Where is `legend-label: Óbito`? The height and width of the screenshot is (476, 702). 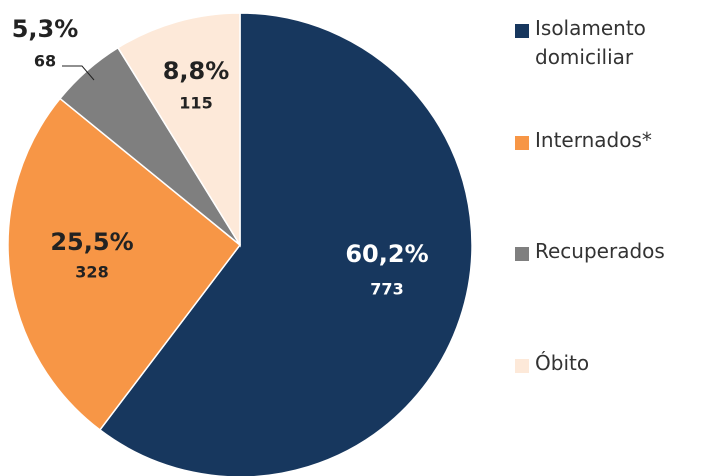 legend-label: Óbito is located at coordinates (562, 363).